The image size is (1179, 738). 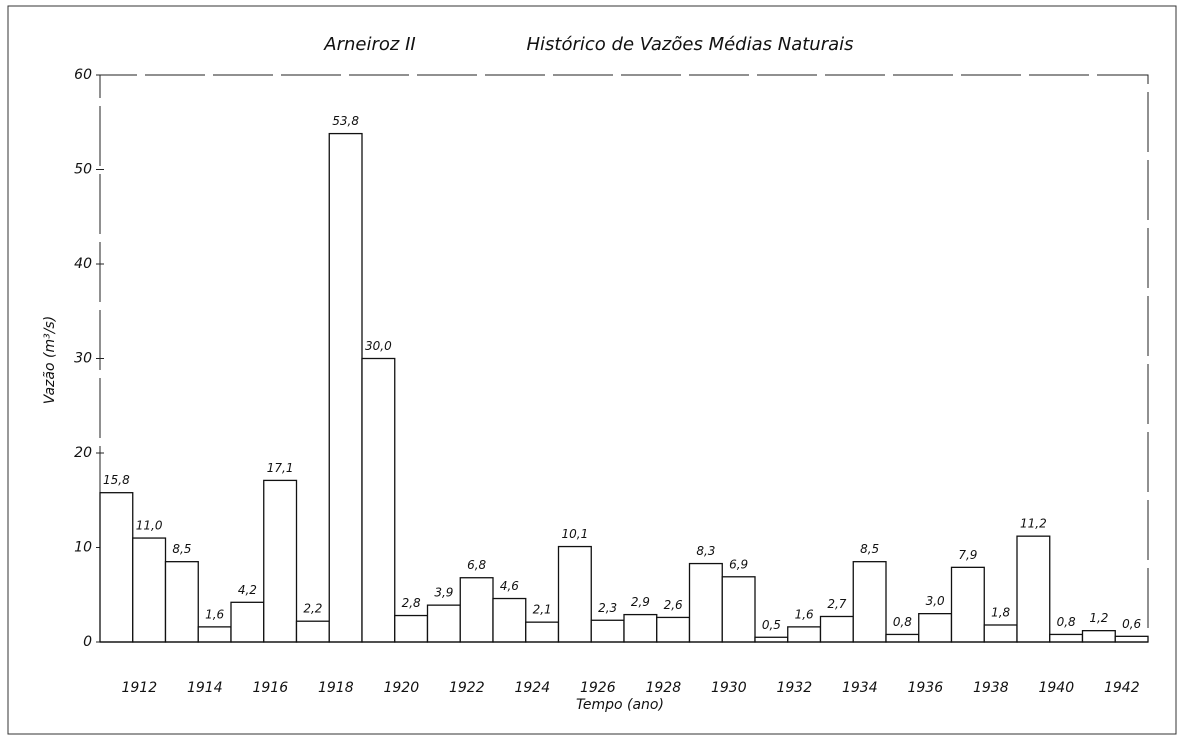 What do you see at coordinates (83, 170) in the screenshot?
I see `y-tick-label: 50` at bounding box center [83, 170].